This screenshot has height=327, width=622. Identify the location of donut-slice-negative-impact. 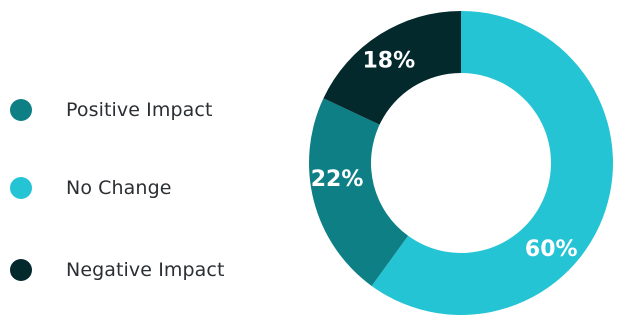
(392, 68).